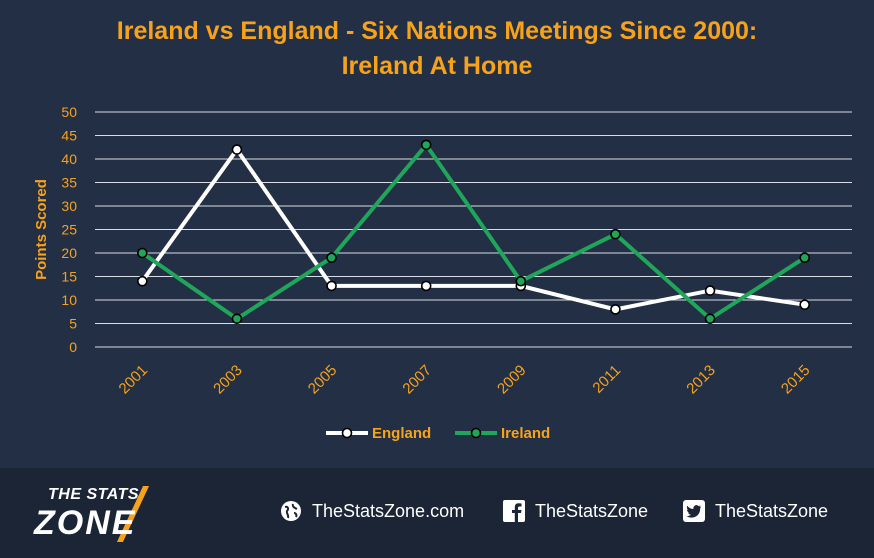  What do you see at coordinates (291, 511) in the screenshot?
I see `globe-icon` at bounding box center [291, 511].